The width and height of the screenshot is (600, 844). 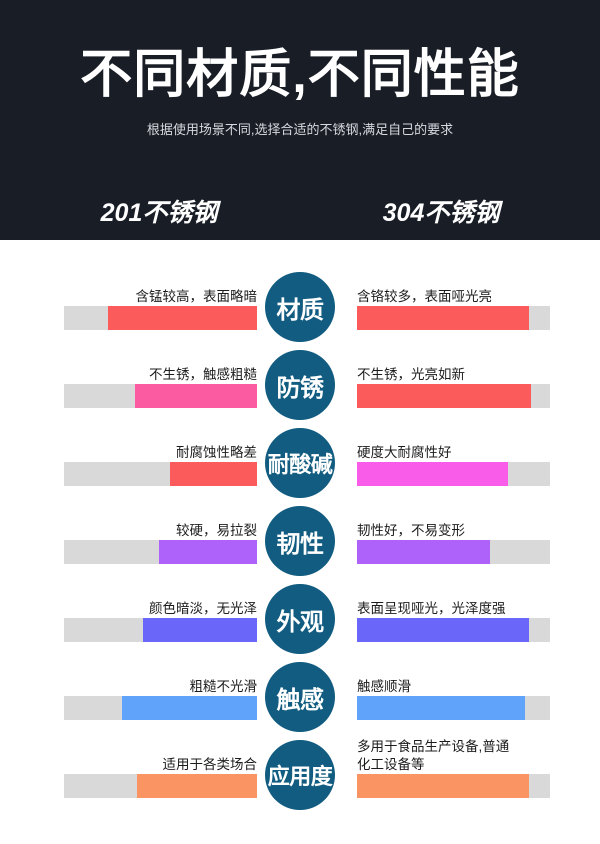 I want to click on comparison-row: 较硬，易拉裂 韧性好，不易变形 韧性, so click(x=300, y=532).